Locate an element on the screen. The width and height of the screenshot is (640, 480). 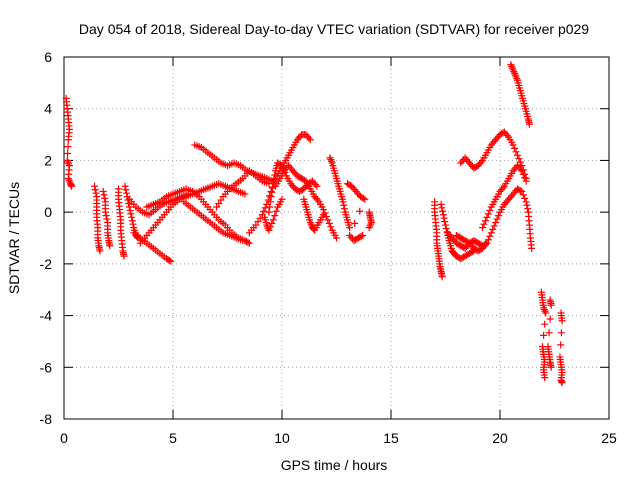
x-tick-label: 25 is located at coordinates (609, 438).